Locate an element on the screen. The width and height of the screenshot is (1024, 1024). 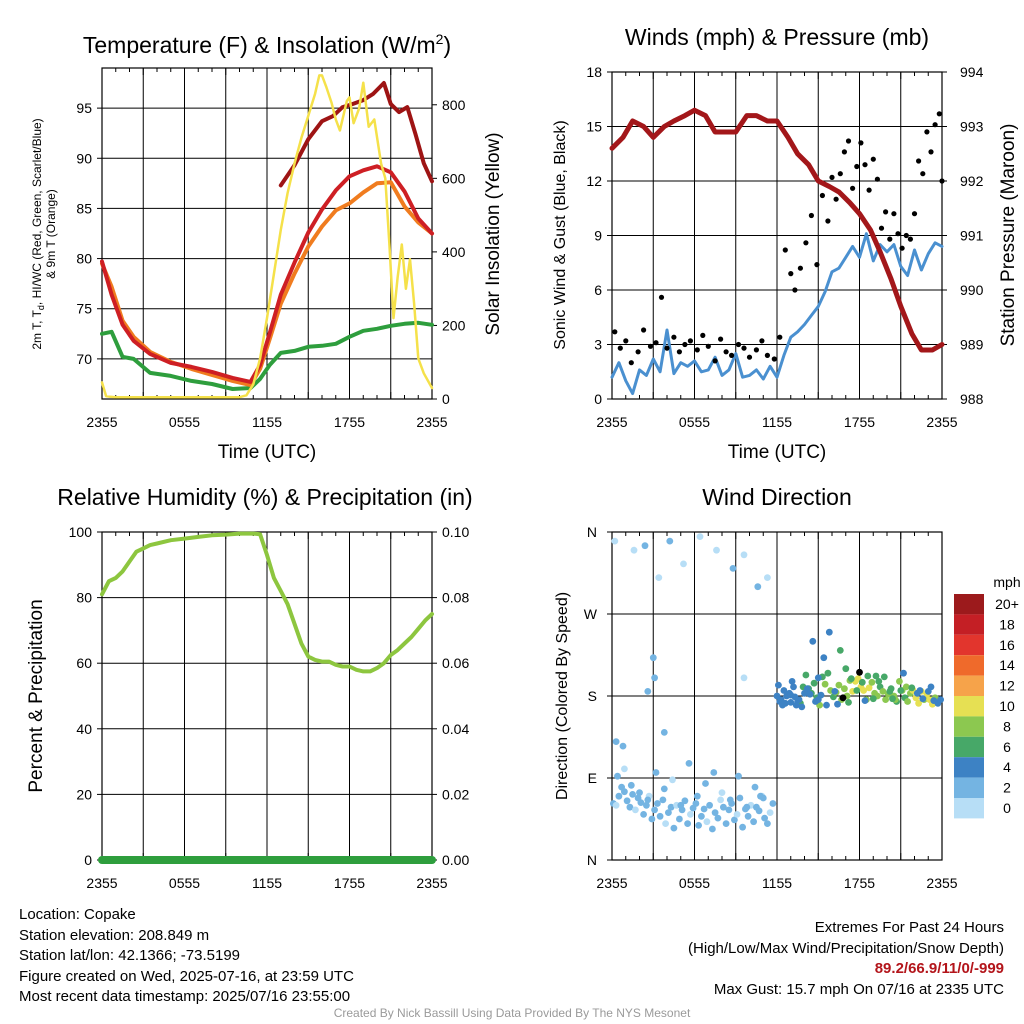
temperature-y-tick-label: 75 is located at coordinates (84, 309).